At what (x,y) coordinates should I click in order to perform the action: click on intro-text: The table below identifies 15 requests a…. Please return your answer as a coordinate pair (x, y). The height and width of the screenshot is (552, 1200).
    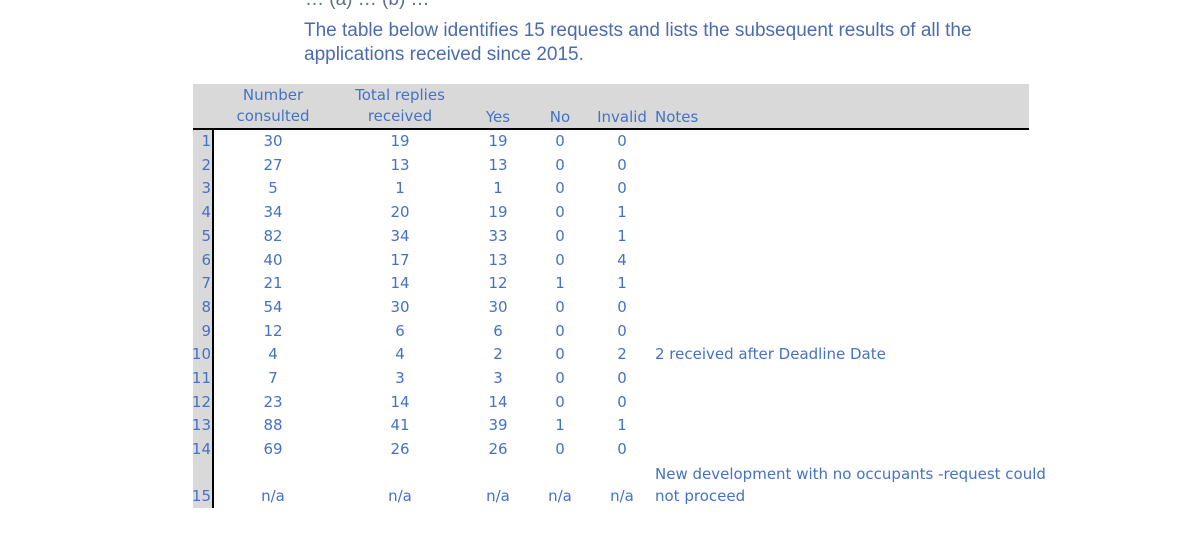
    Looking at the image, I should click on (638, 42).